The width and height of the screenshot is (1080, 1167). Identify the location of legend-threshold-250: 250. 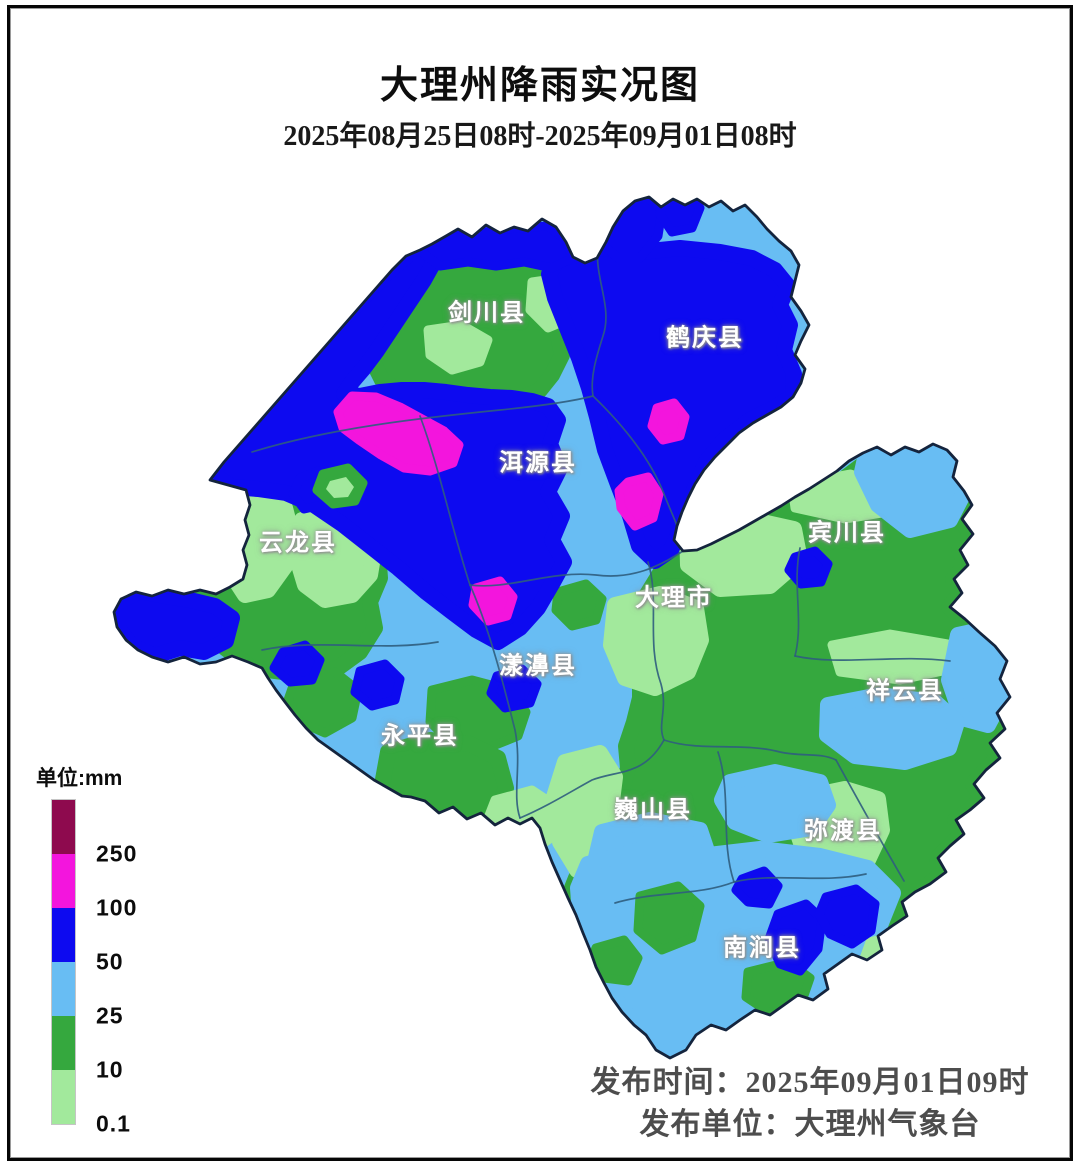
(117, 853).